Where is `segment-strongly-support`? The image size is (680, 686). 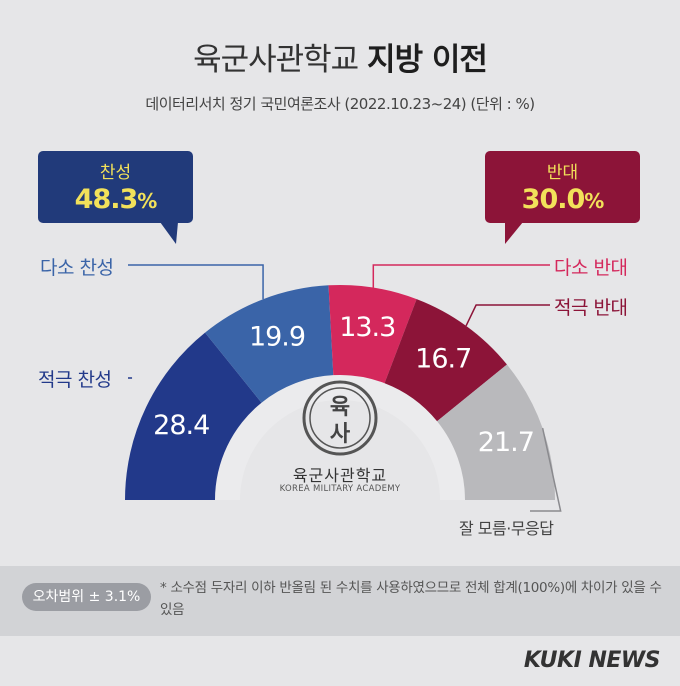 segment-strongly-support is located at coordinates (193, 416).